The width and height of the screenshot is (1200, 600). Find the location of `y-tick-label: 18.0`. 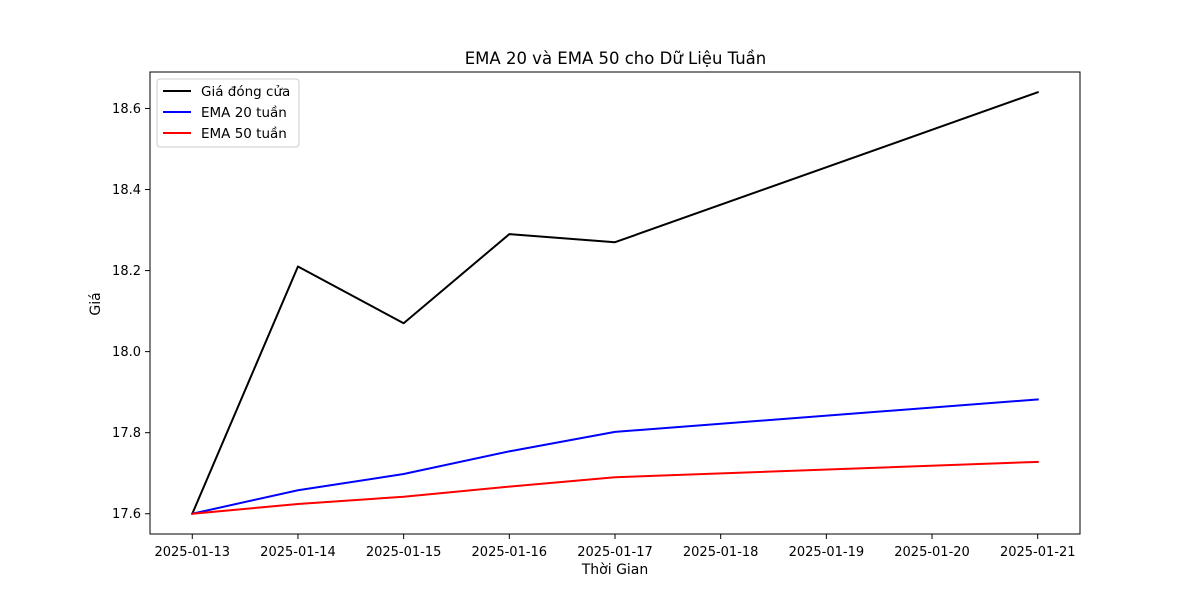

y-tick-label: 18.0 is located at coordinates (126, 352).